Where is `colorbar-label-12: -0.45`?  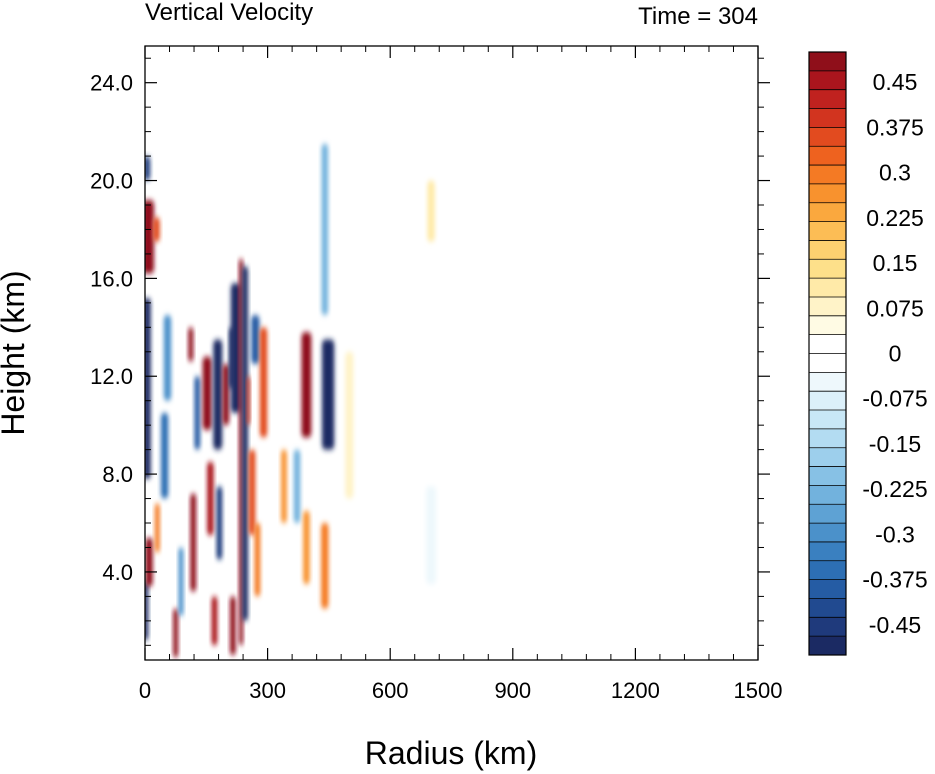 colorbar-label-12: -0.45 is located at coordinates (895, 625).